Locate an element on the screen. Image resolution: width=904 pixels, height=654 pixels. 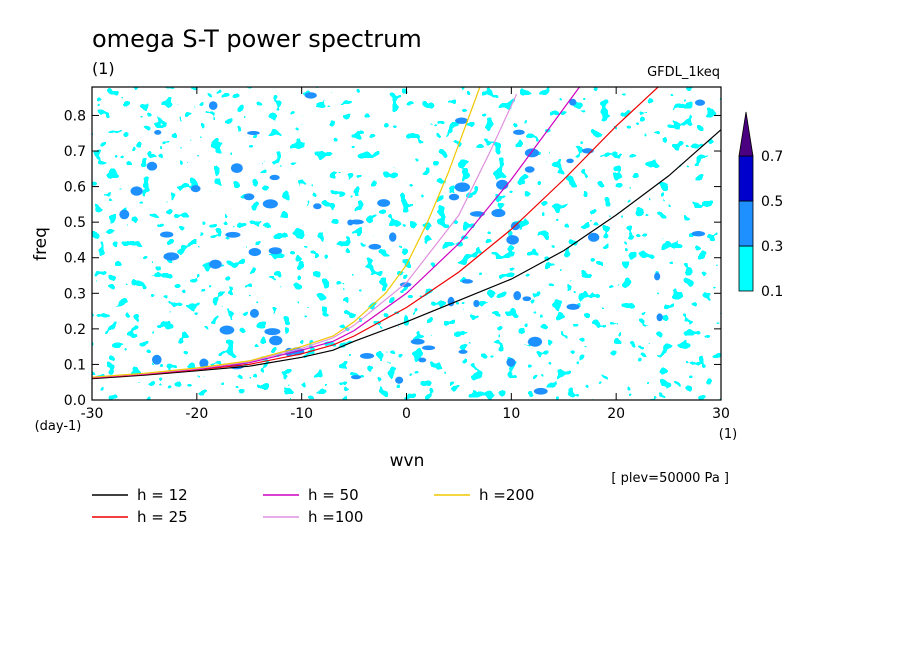
y-unit-label: (day-1) is located at coordinates (58, 426).